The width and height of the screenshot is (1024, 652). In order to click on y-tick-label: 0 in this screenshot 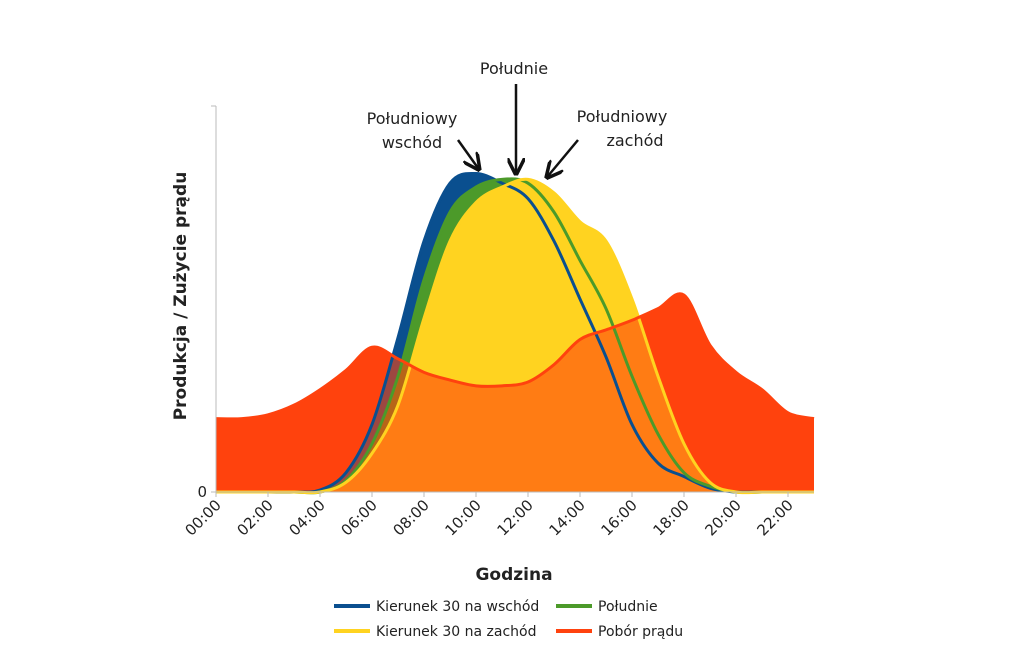, I will do `click(202, 492)`.